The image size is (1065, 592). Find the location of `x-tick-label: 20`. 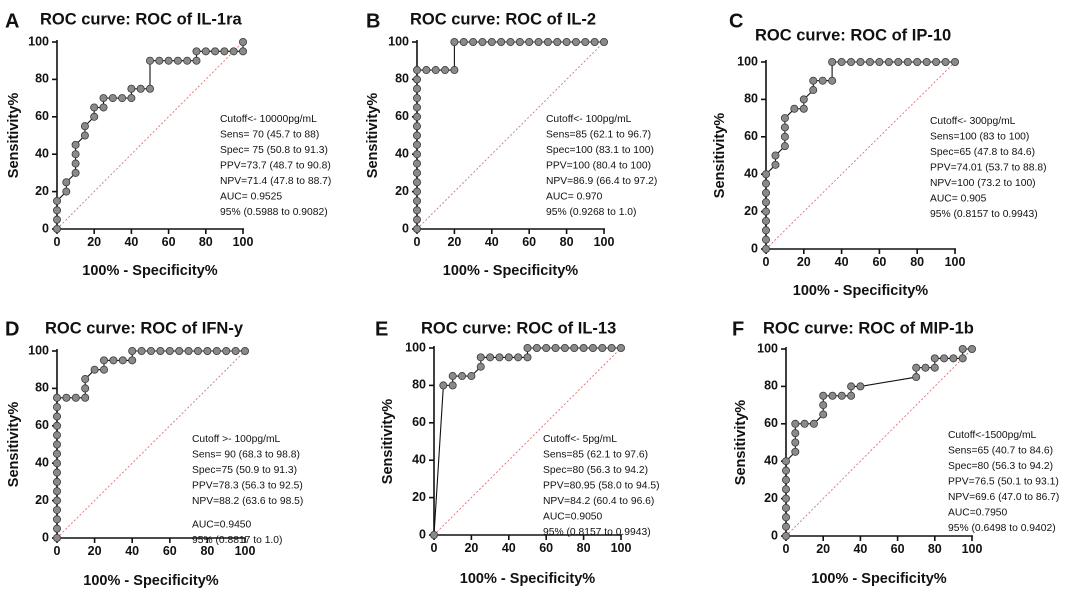

x-tick-label: 20 is located at coordinates (471, 548).